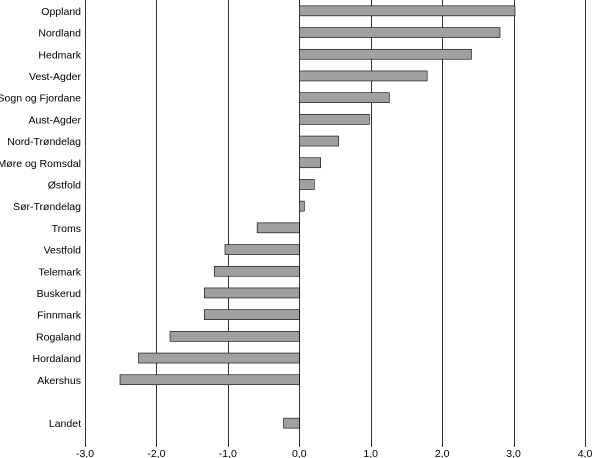 This screenshot has height=458, width=597. Describe the element at coordinates (59, 272) in the screenshot. I see `category-label: Telemark` at that location.